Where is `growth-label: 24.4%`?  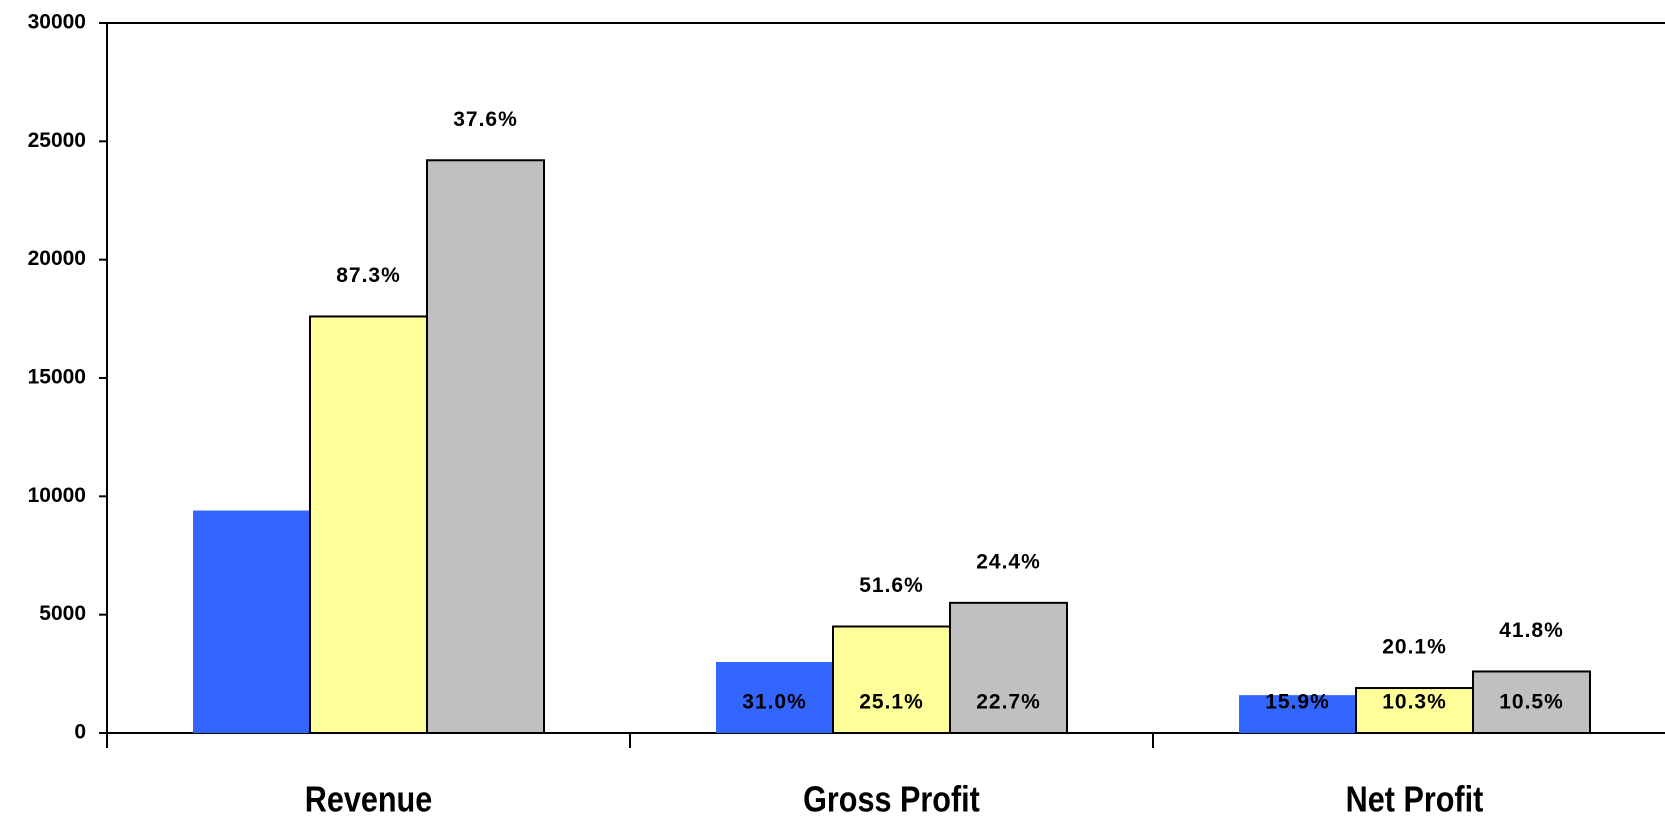
growth-label: 24.4% is located at coordinates (1008, 561).